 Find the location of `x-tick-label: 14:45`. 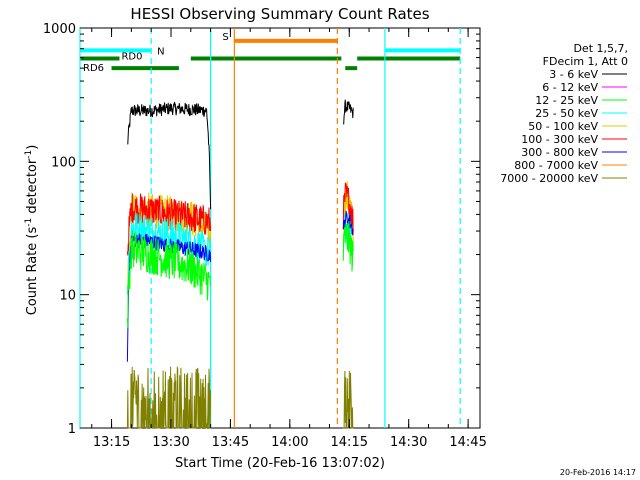

x-tick-label: 14:45 is located at coordinates (467, 442).